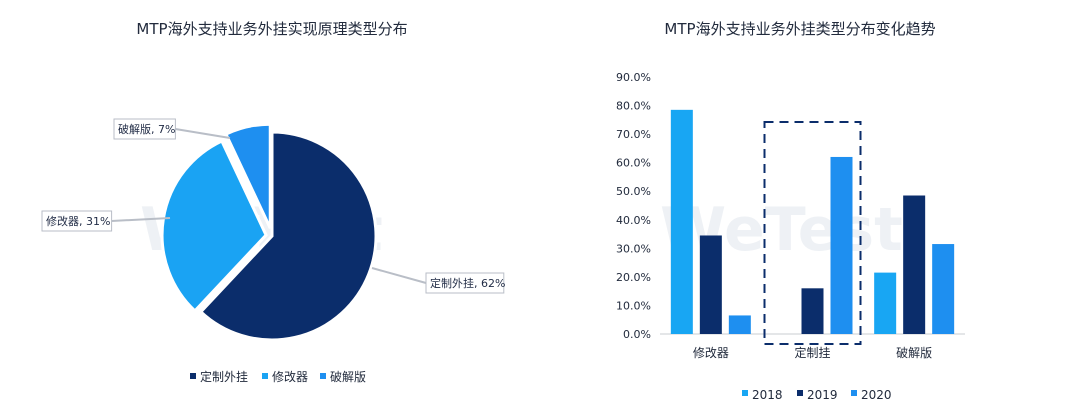  What do you see at coordinates (914, 352) in the screenshot?
I see `x-category-label-2: 破解版` at bounding box center [914, 352].